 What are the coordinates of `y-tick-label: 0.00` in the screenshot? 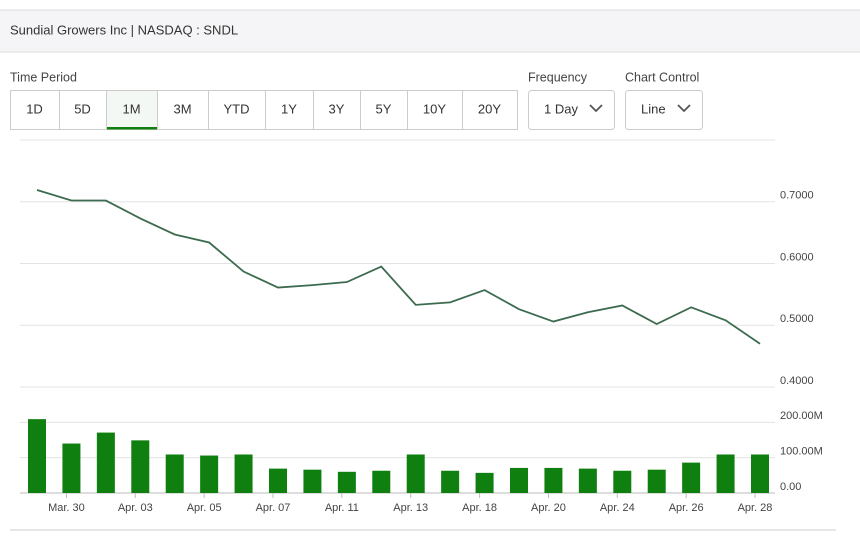 It's located at (790, 487).